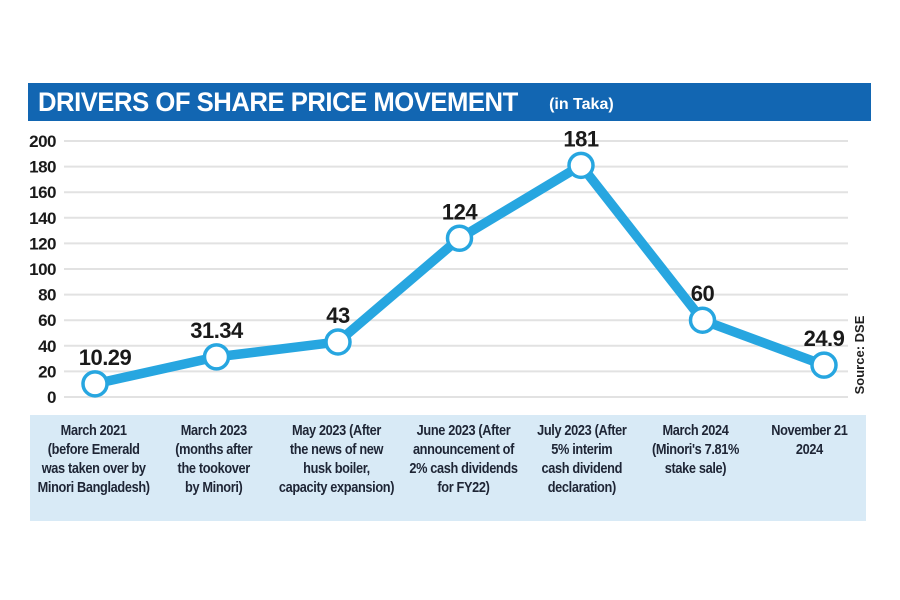 The height and width of the screenshot is (600, 900). Describe the element at coordinates (42, 243) in the screenshot. I see `y-axis-tick-label: 120` at that location.